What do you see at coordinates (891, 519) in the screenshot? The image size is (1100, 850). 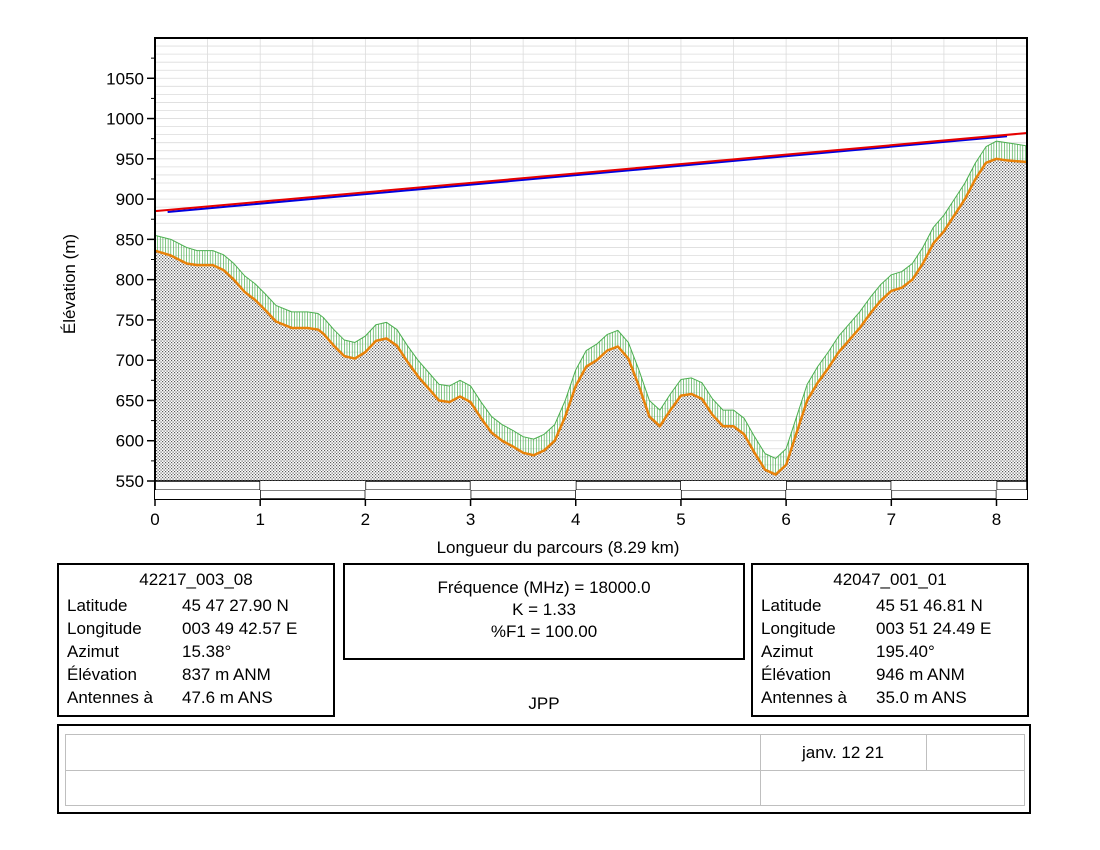 I see `x-tick-label: 7` at bounding box center [891, 519].